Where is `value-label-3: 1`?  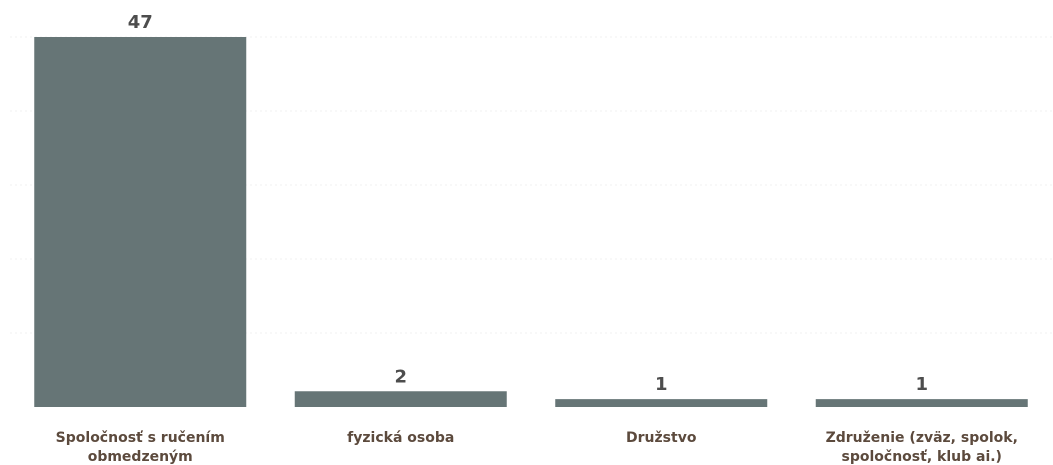
value-label-3: 1 is located at coordinates (661, 384).